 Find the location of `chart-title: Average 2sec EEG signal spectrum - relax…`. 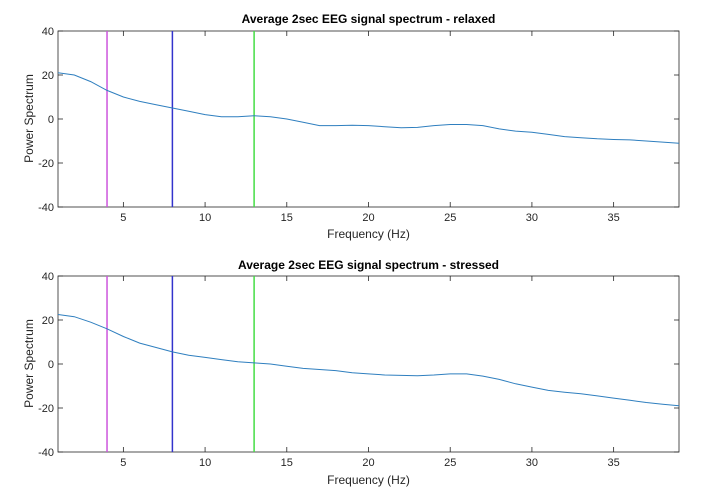

chart-title: Average 2sec EEG signal spectrum - relax… is located at coordinates (369, 19).